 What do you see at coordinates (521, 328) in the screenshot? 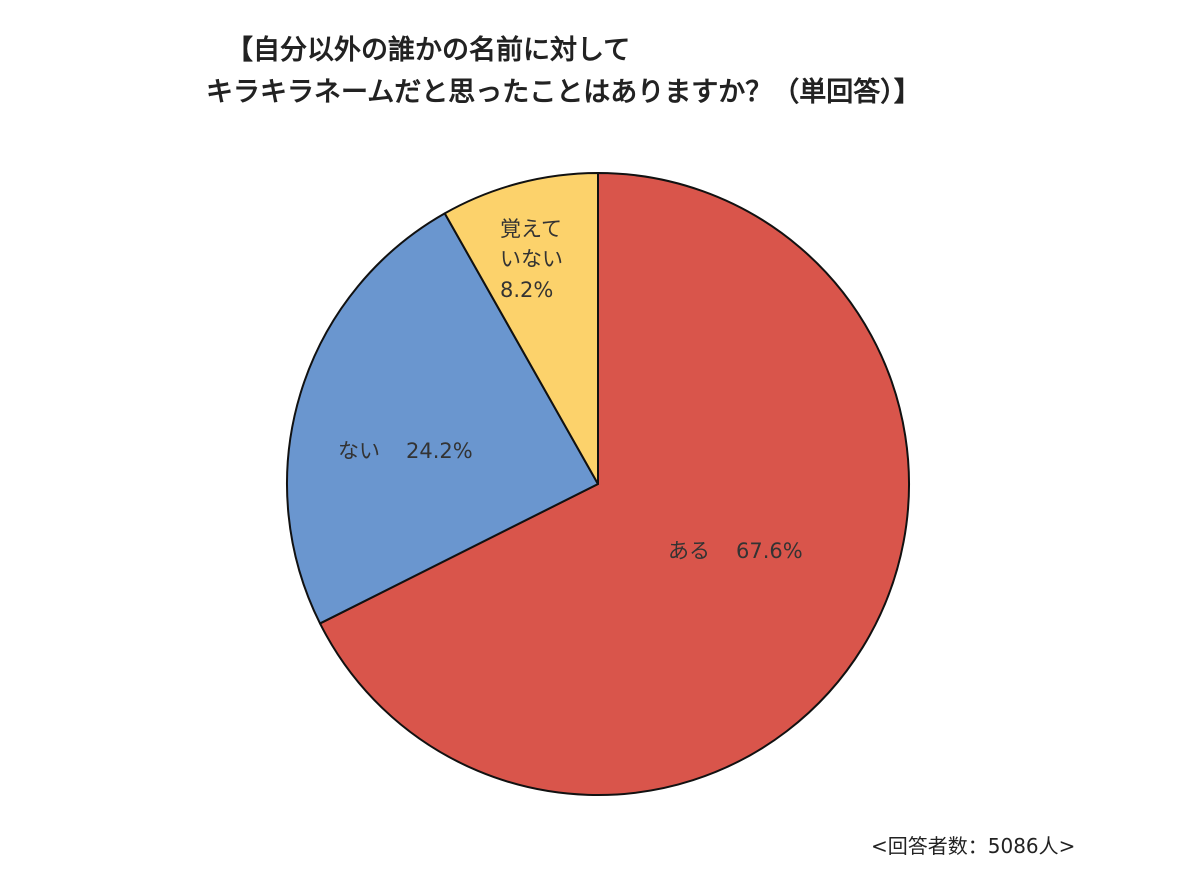
I see `slice-oboeteinai` at bounding box center [521, 328].